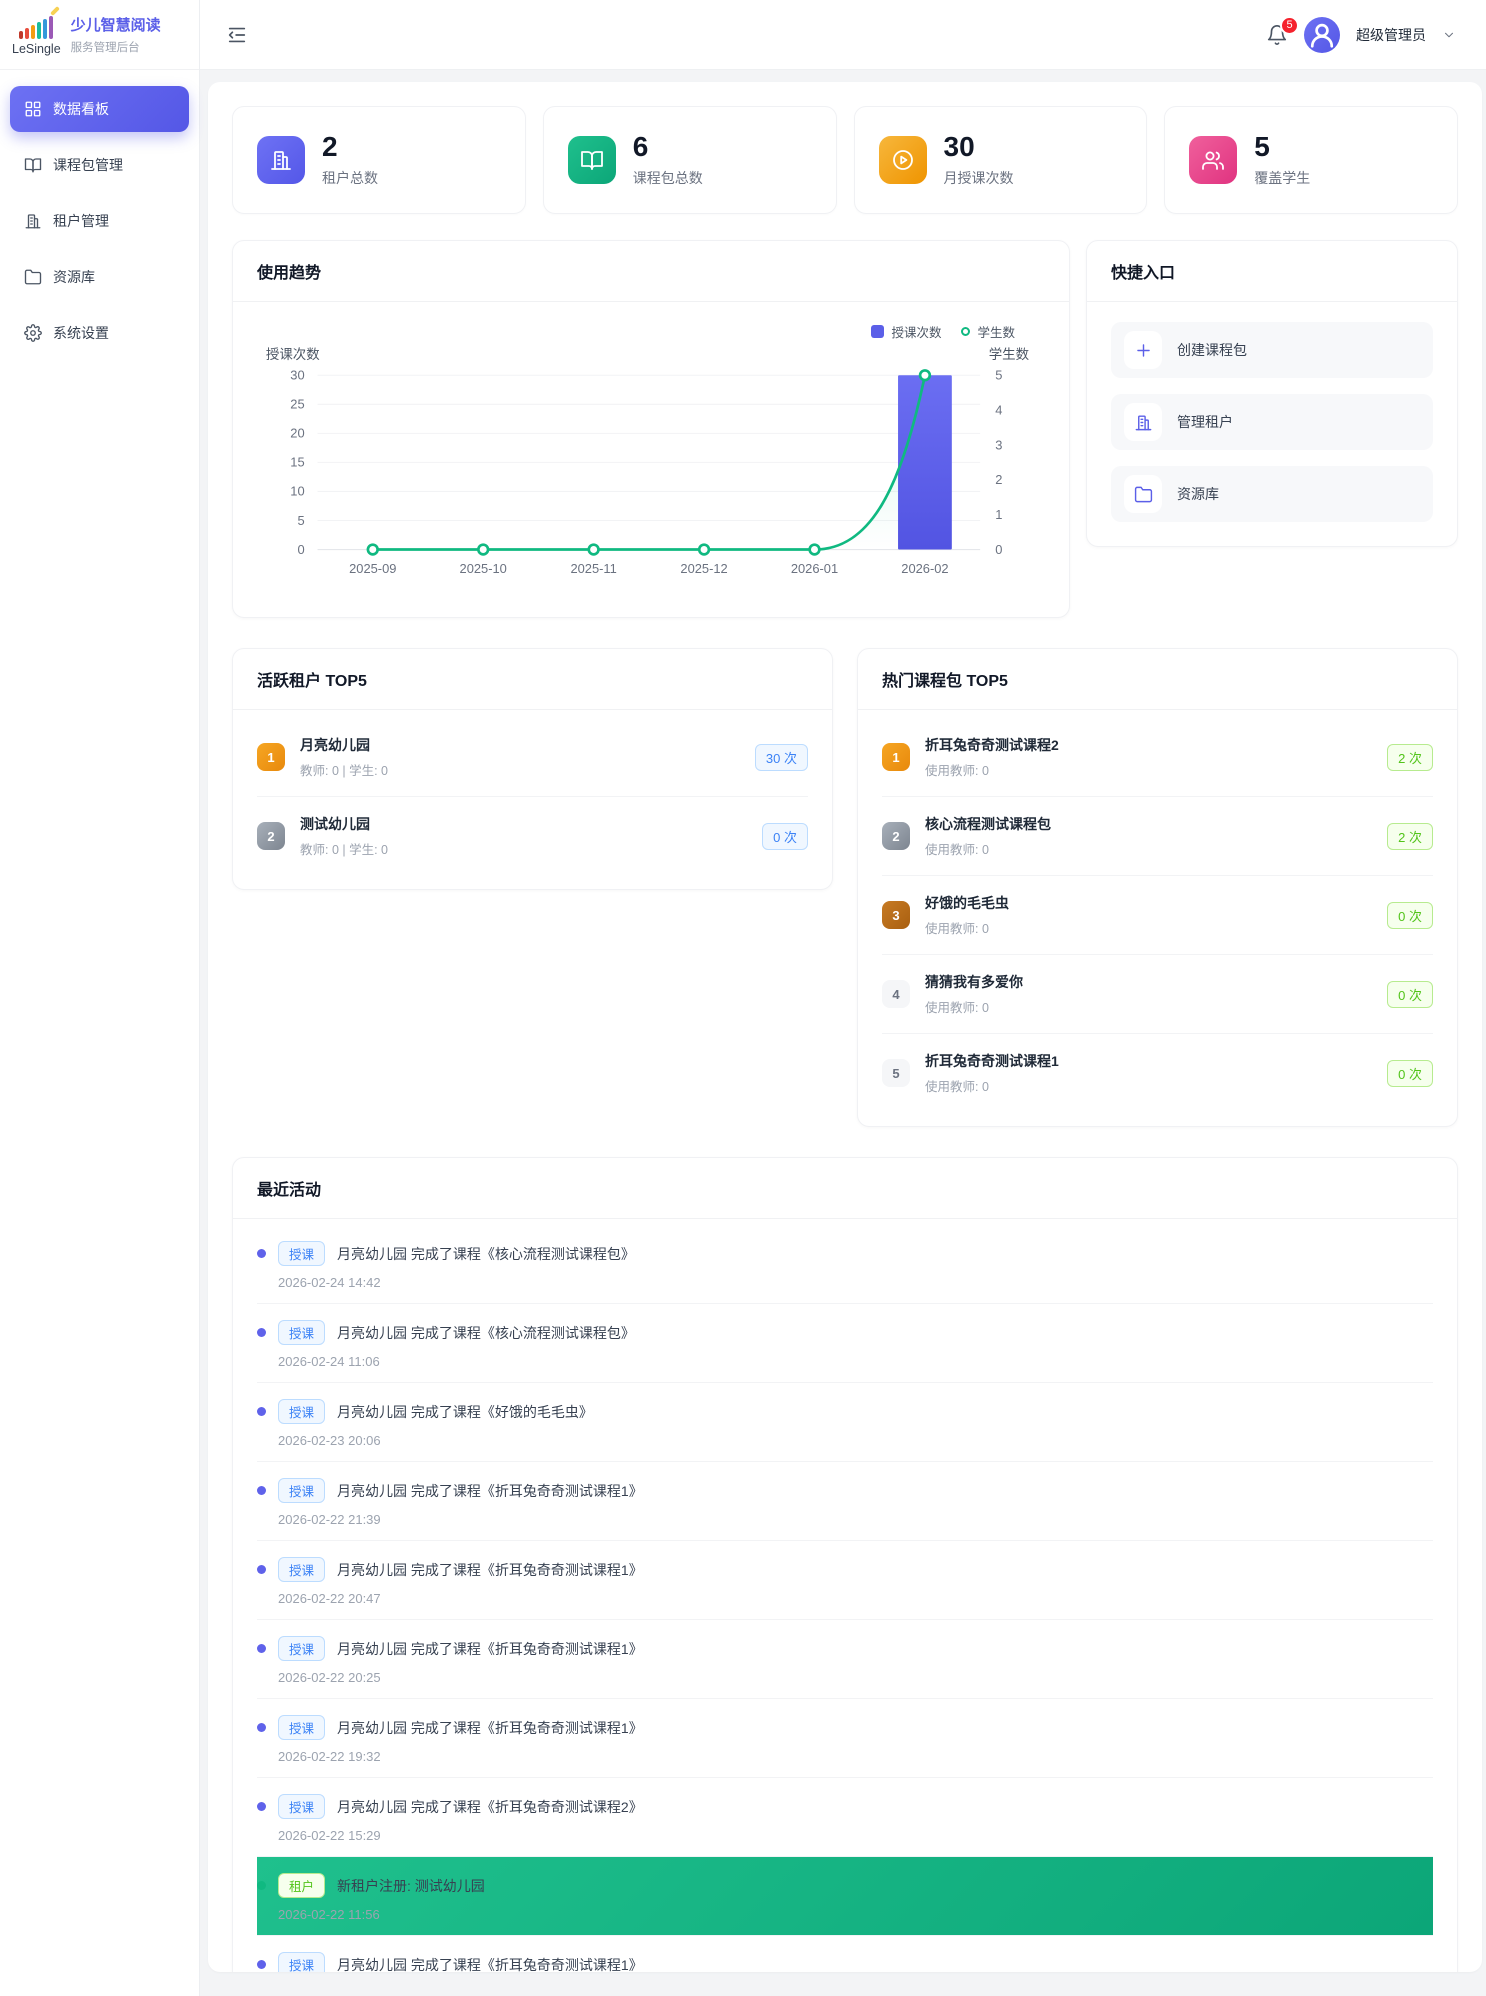 The image size is (1486, 1996). Describe the element at coordinates (297, 433) in the screenshot. I see `svg-text: 20` at that location.